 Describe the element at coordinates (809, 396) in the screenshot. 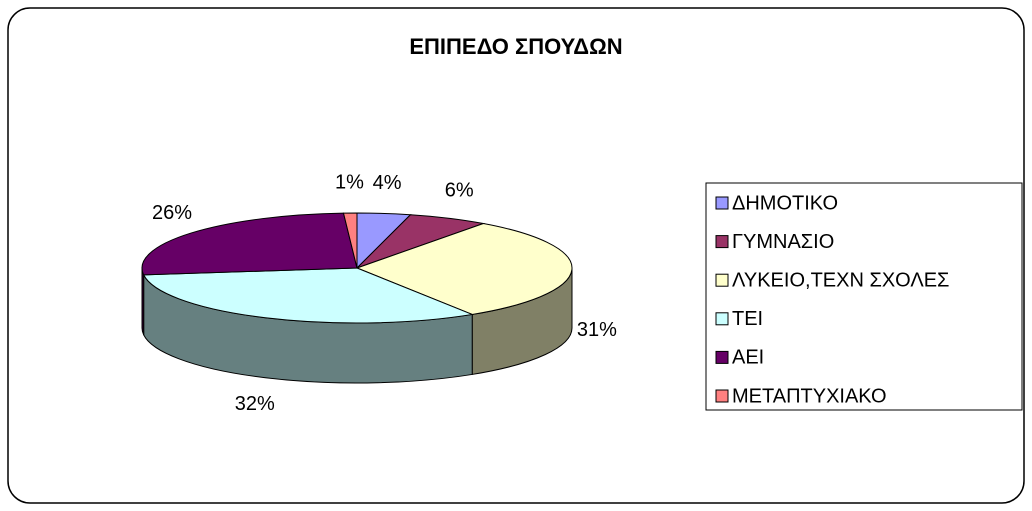

I see `legend-label: ΜΕΤΑΠΤΥΧΙΑΚΟ` at that location.